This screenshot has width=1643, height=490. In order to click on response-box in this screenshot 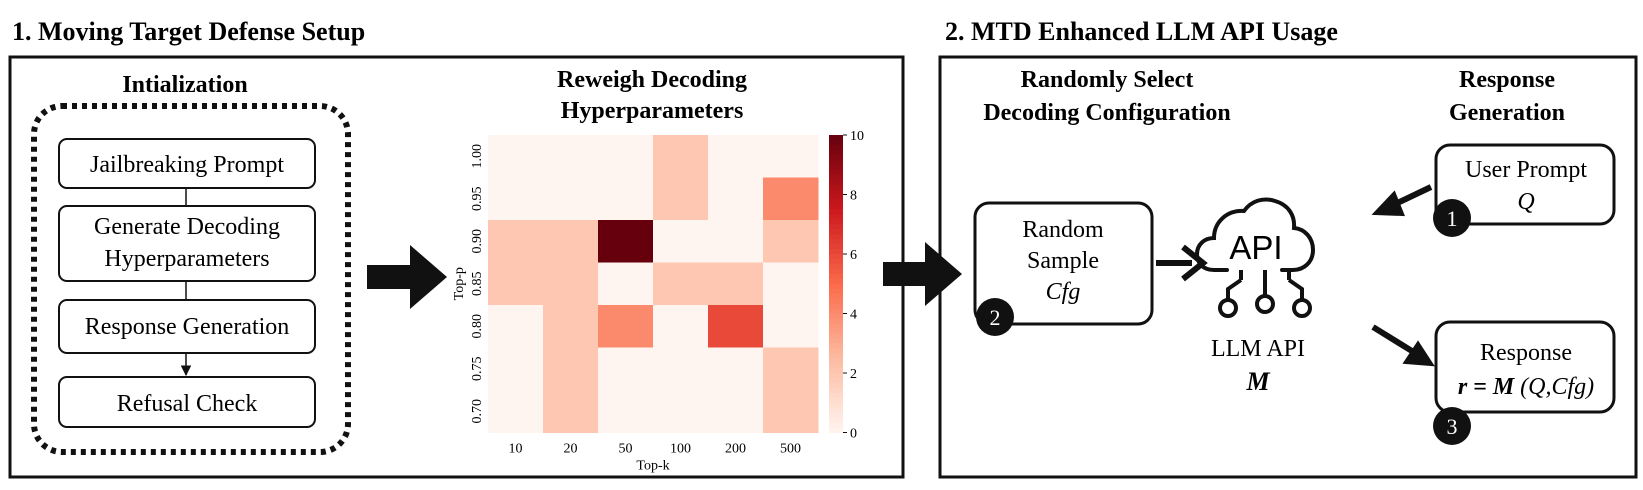, I will do `click(1525, 367)`.